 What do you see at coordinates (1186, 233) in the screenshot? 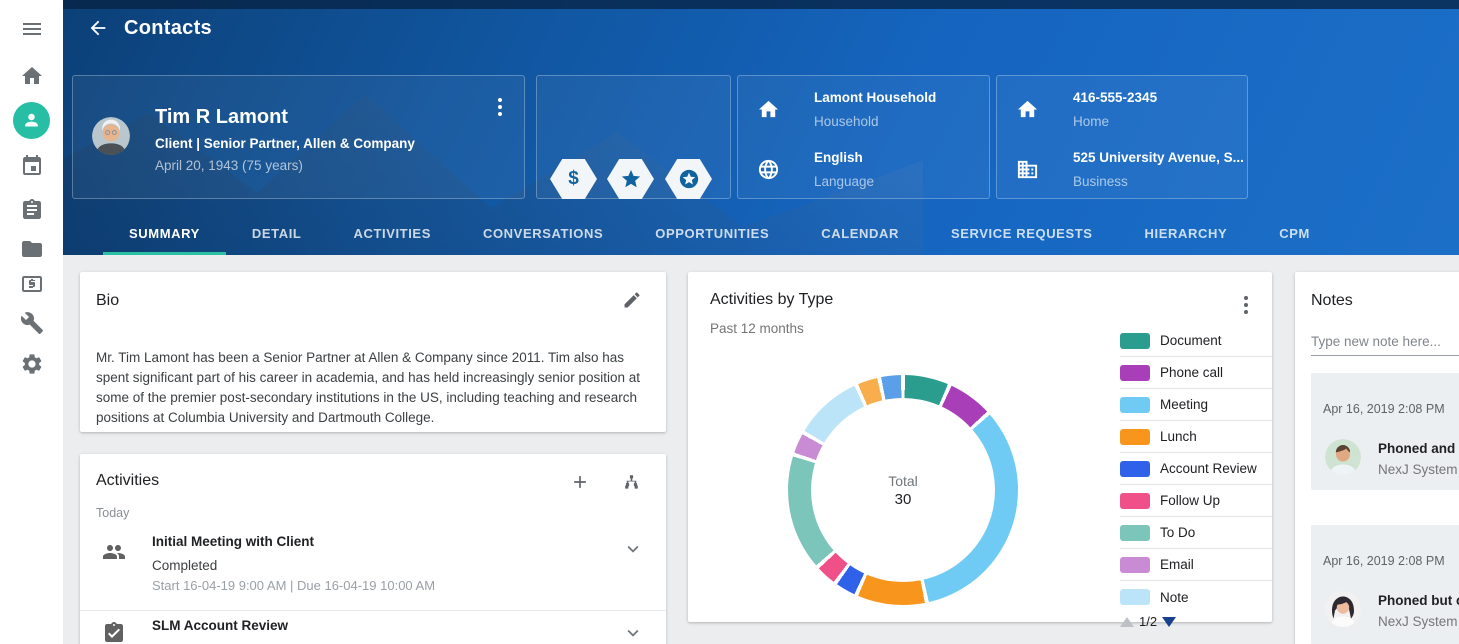
I see `tab-hierarchy: HIERARCHY` at bounding box center [1186, 233].